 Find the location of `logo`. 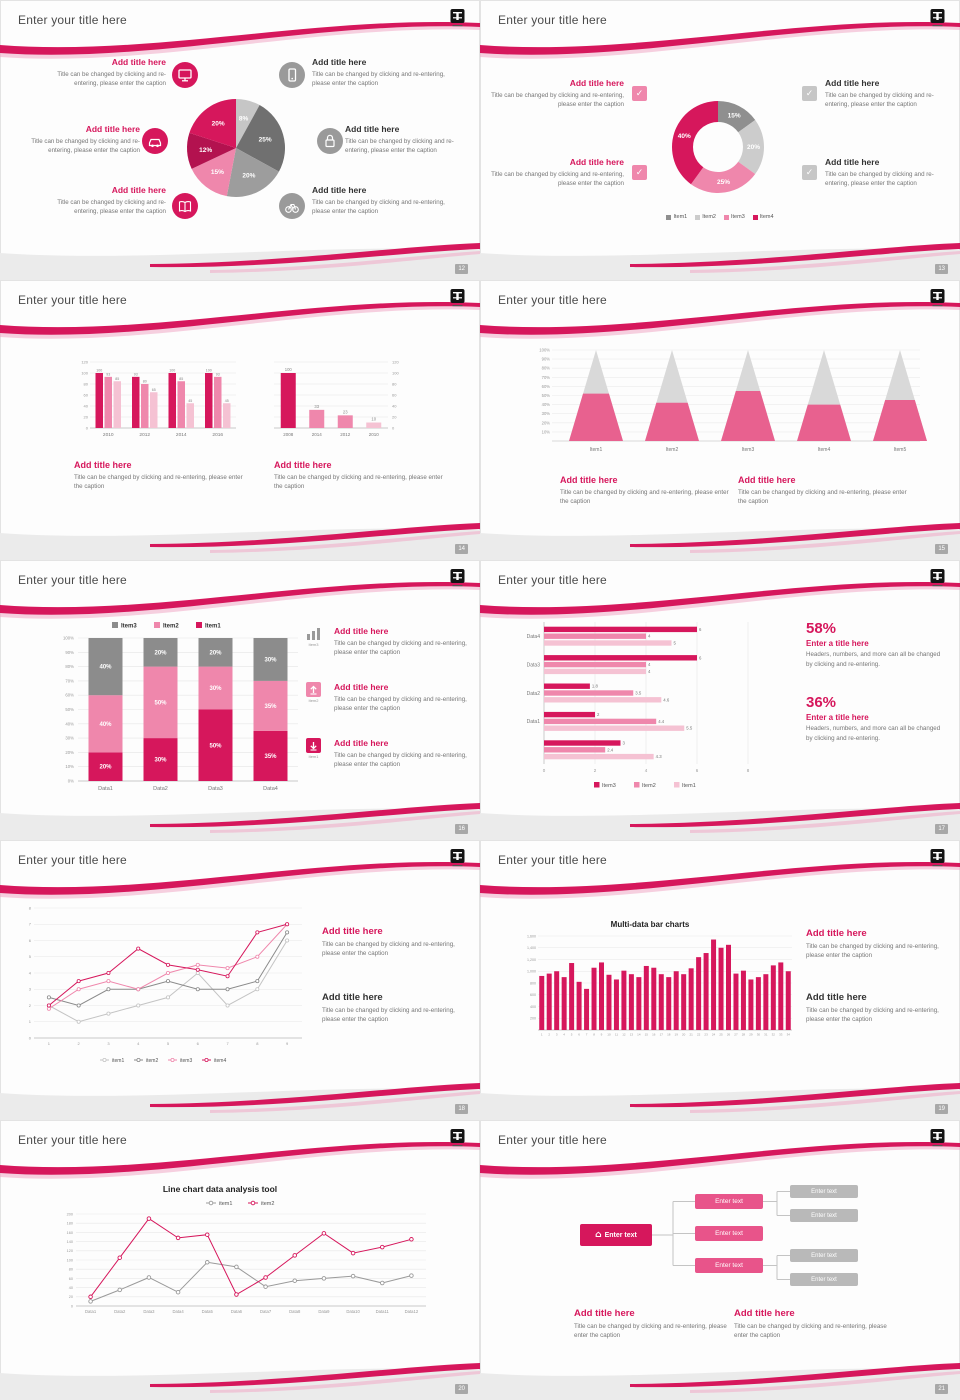

logo is located at coordinates (937, 858).